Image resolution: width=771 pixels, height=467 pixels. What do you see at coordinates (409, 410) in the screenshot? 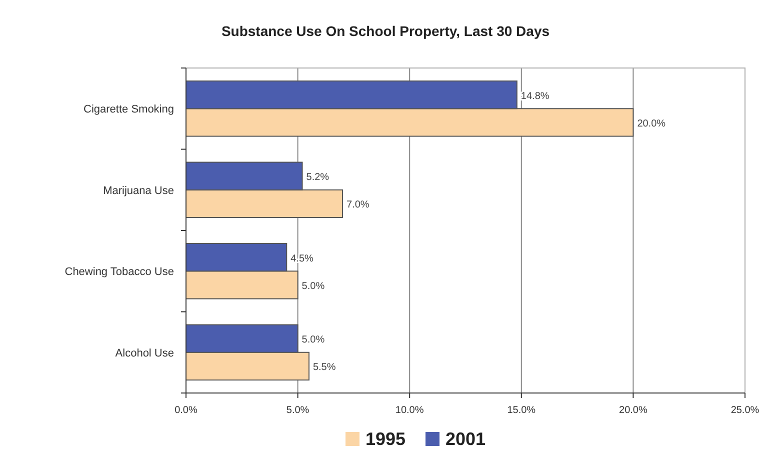
I see `x-tick-label: 10.0%` at bounding box center [409, 410].